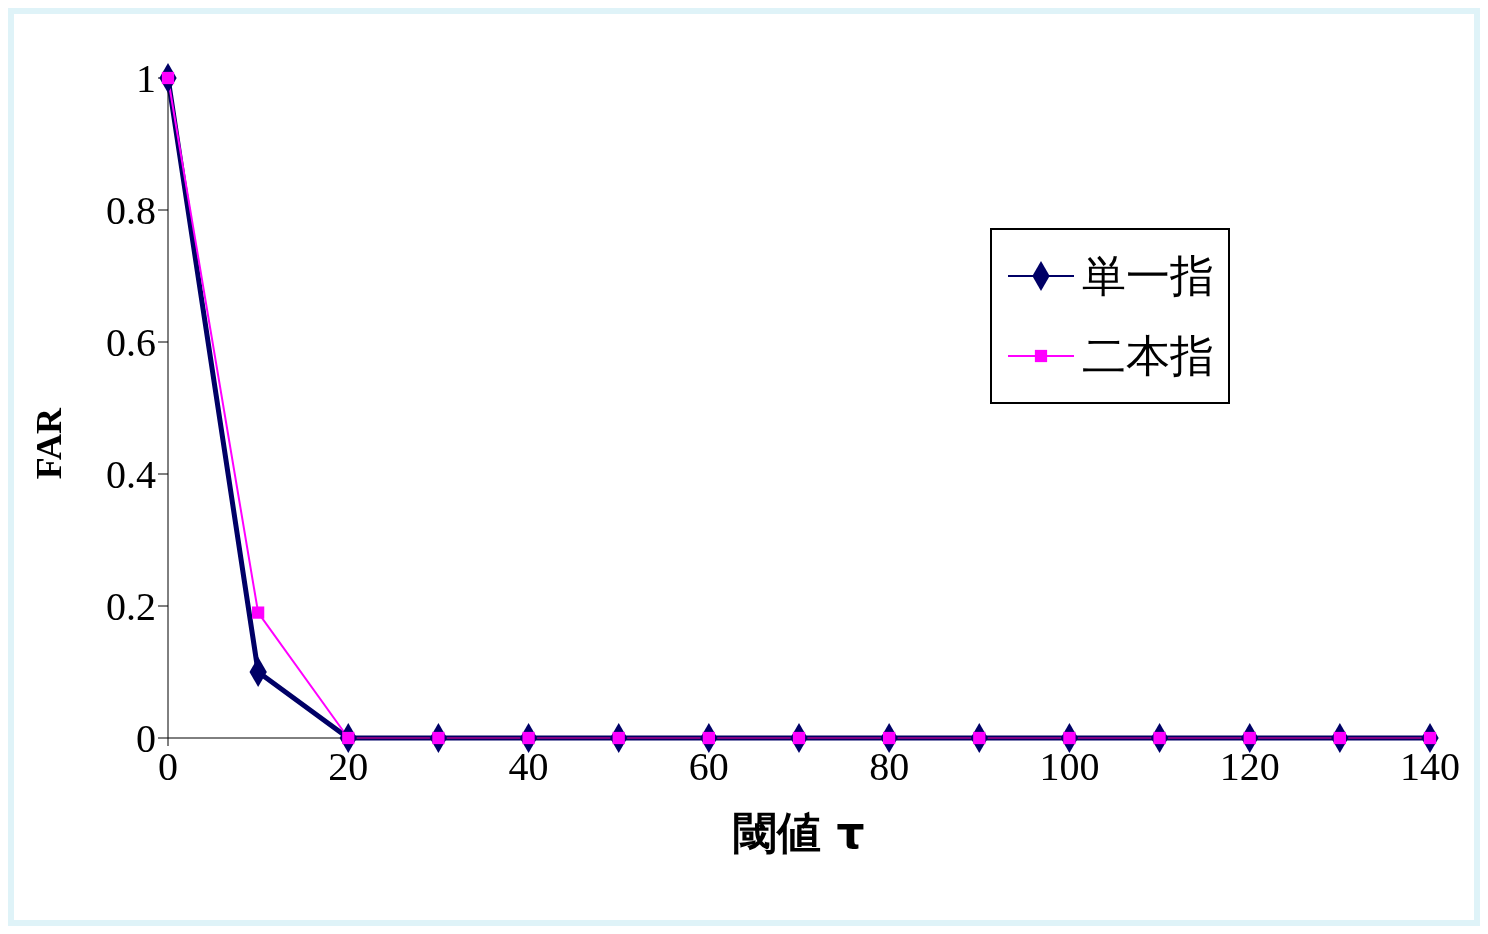  I want to click on y-tick-label: 0, so click(146, 739).